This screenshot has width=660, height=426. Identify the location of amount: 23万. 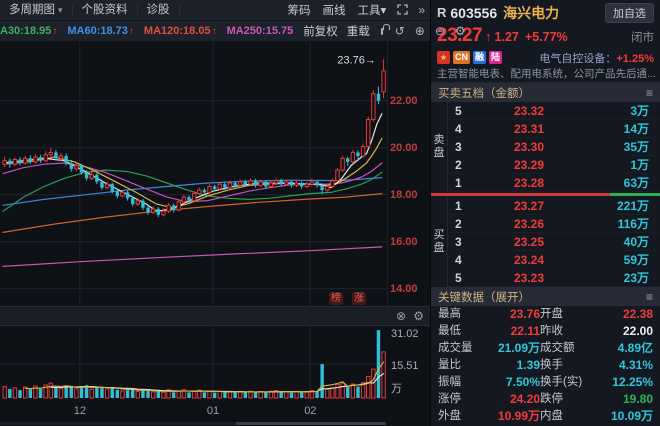
(636, 278).